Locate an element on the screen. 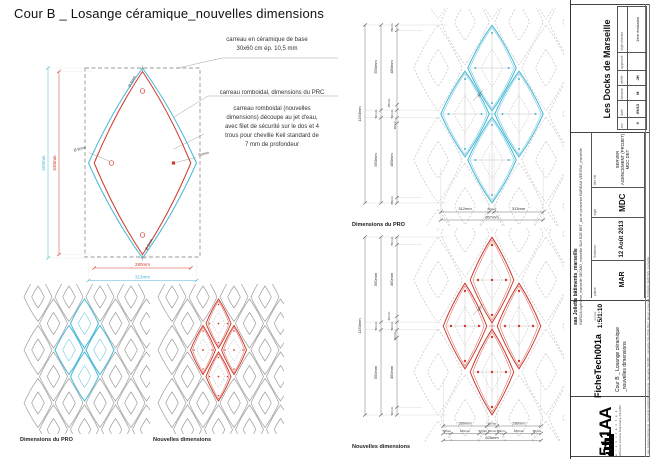 This screenshot has height=459, width=650. svg-text: 32mm is located at coordinates (491, 209).